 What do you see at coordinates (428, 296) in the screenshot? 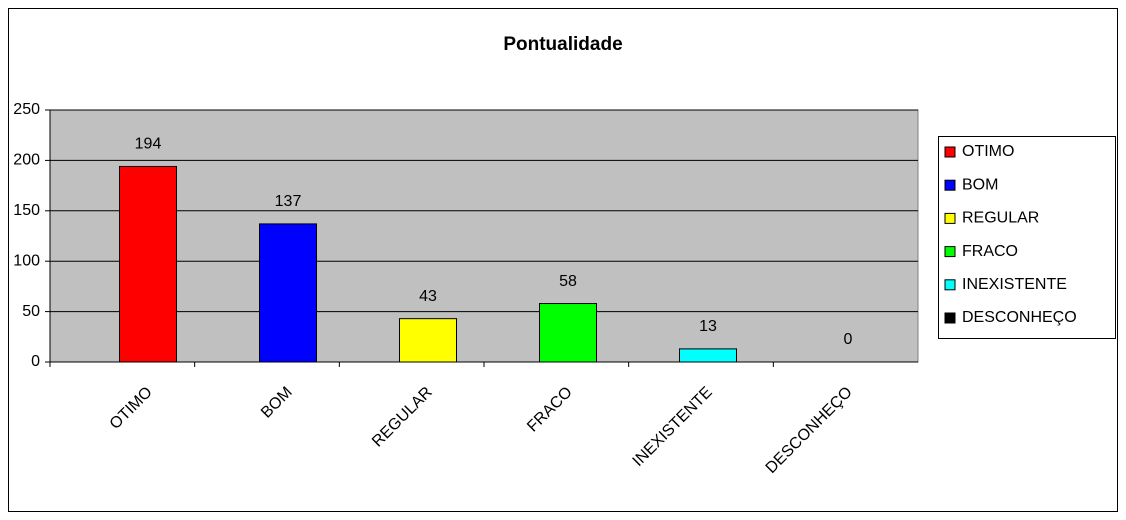
I see `value-label: 43` at bounding box center [428, 296].